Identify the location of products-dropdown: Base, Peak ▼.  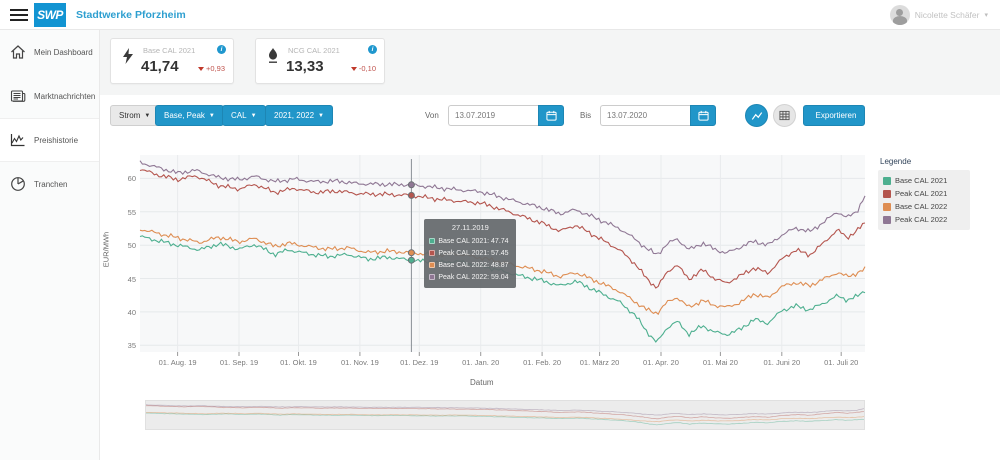
(189, 115).